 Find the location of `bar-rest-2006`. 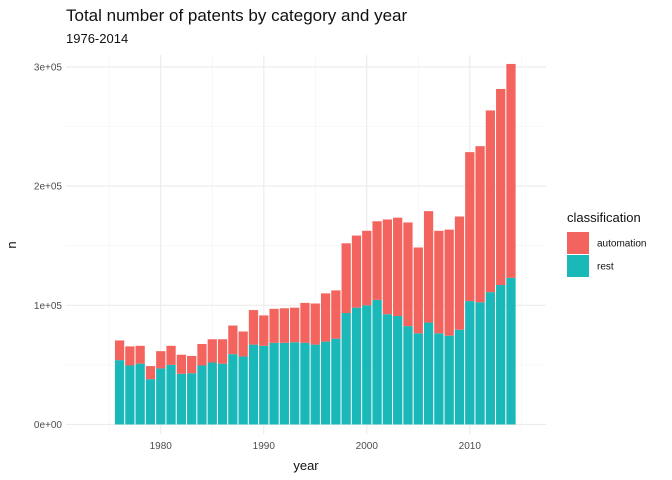

bar-rest-2006 is located at coordinates (428, 374).